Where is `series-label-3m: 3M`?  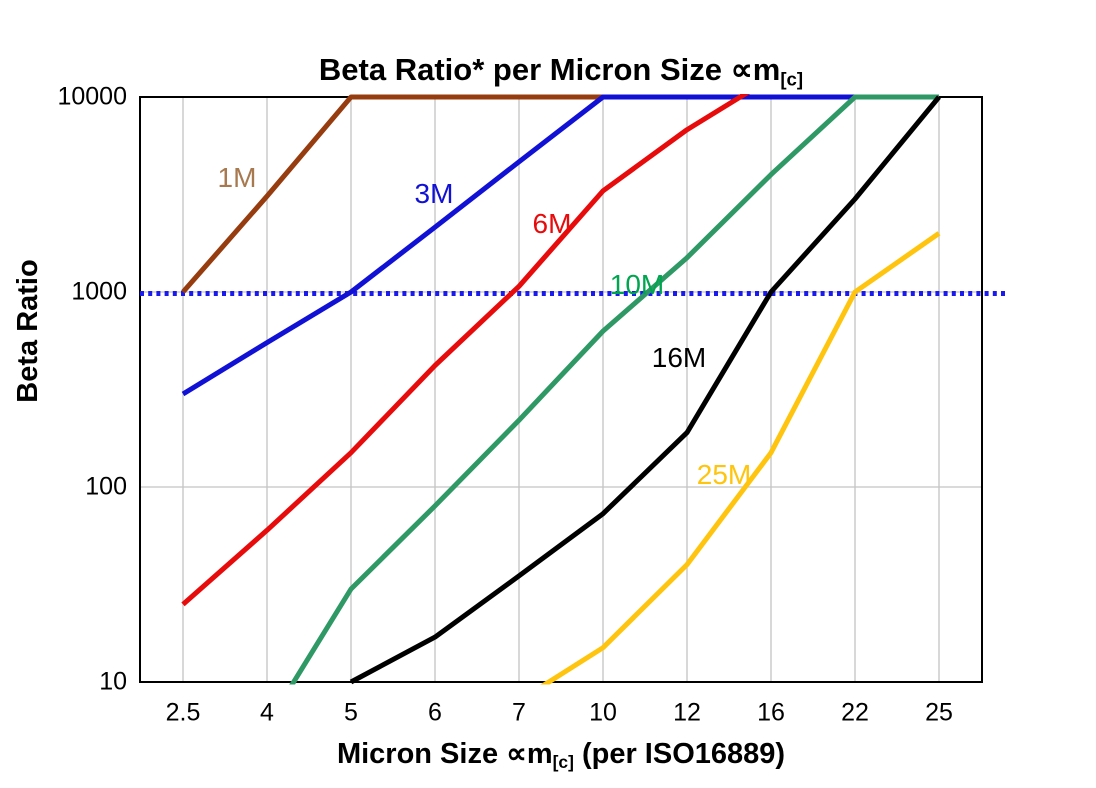
series-label-3m: 3M is located at coordinates (434, 193).